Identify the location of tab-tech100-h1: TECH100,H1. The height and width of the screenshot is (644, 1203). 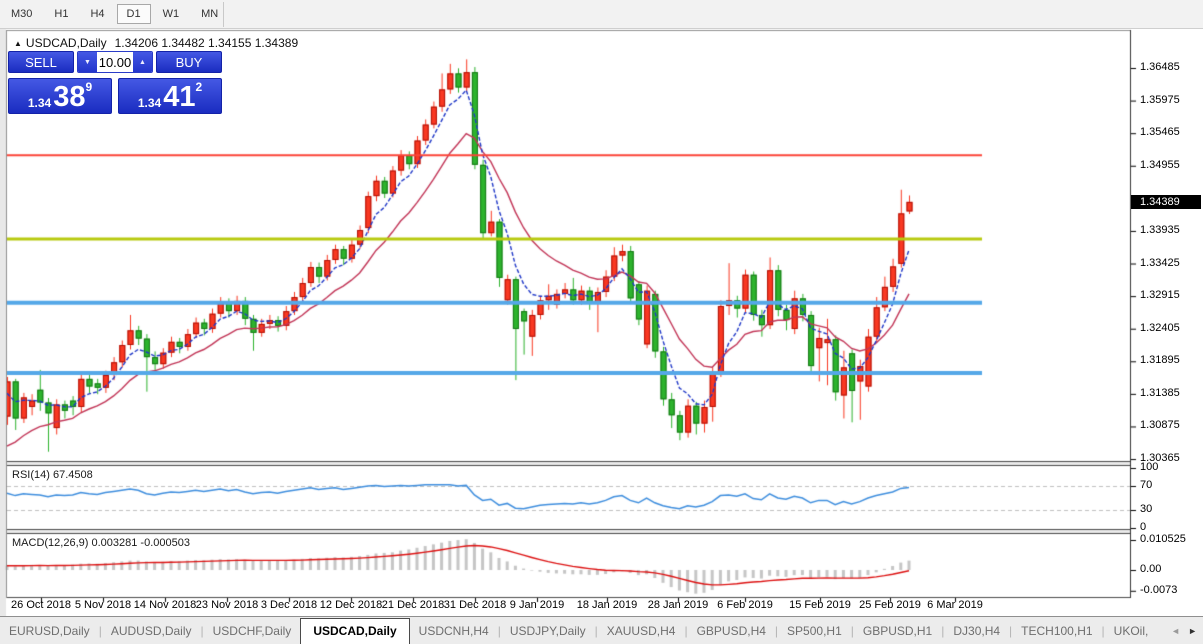
(1057, 630).